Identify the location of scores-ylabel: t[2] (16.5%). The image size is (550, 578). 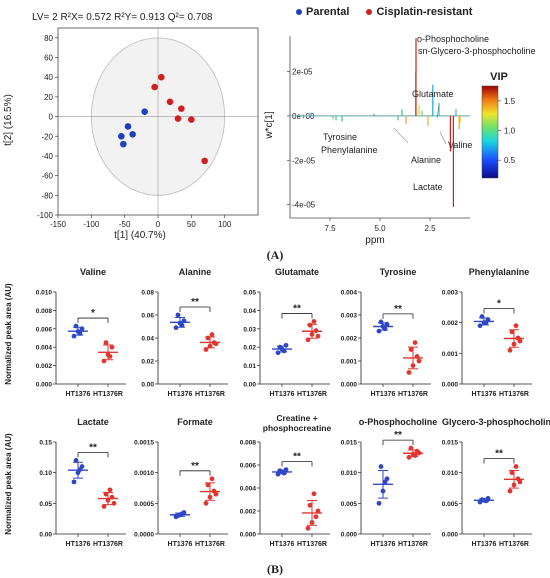
(8, 120).